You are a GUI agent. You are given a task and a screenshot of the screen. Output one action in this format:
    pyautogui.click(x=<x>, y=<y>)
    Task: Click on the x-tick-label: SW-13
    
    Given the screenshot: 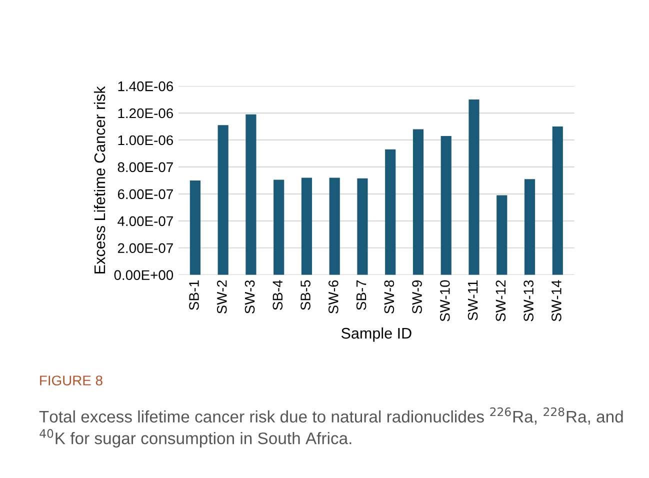 What is the action you would take?
    pyautogui.click(x=529, y=301)
    